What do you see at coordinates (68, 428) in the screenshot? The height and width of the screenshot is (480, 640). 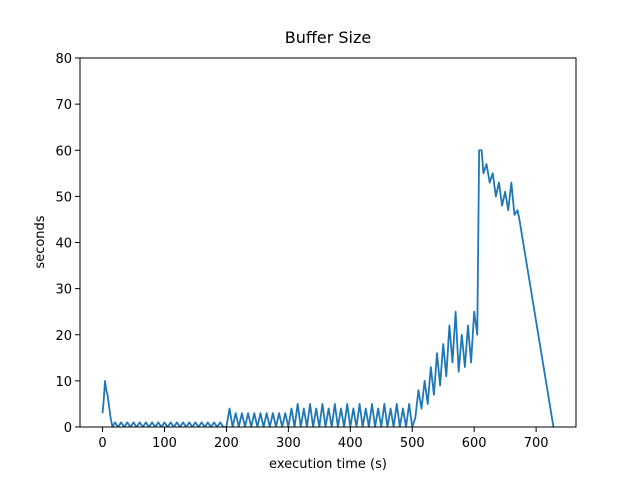 I see `y-tick-label: 0` at bounding box center [68, 428].